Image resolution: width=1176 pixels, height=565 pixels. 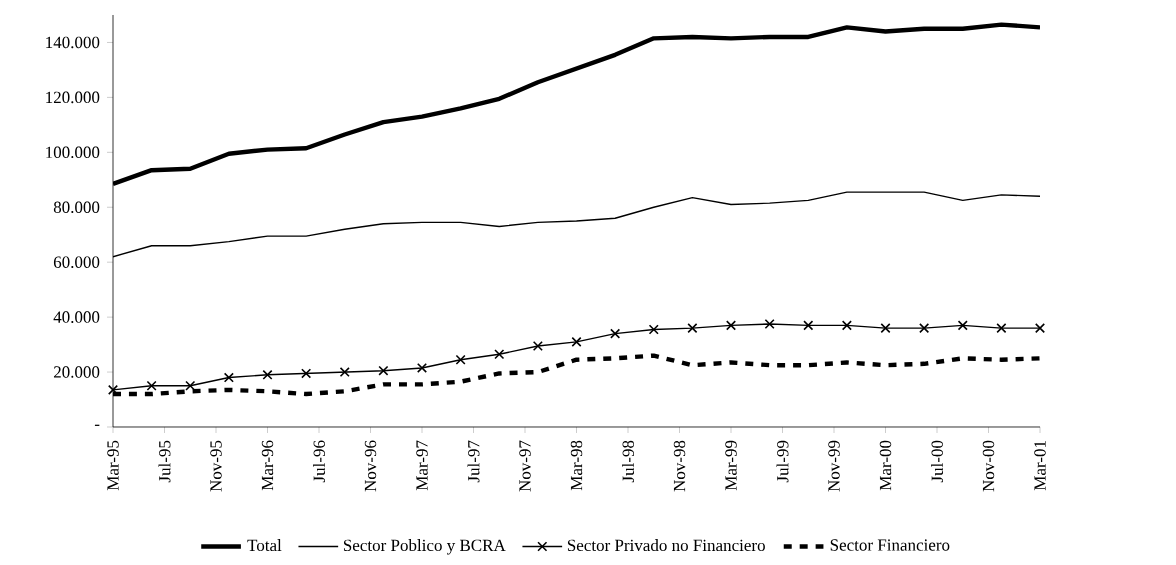 What do you see at coordinates (422, 465) in the screenshot?
I see `x-tick-label: Mar-97` at bounding box center [422, 465].